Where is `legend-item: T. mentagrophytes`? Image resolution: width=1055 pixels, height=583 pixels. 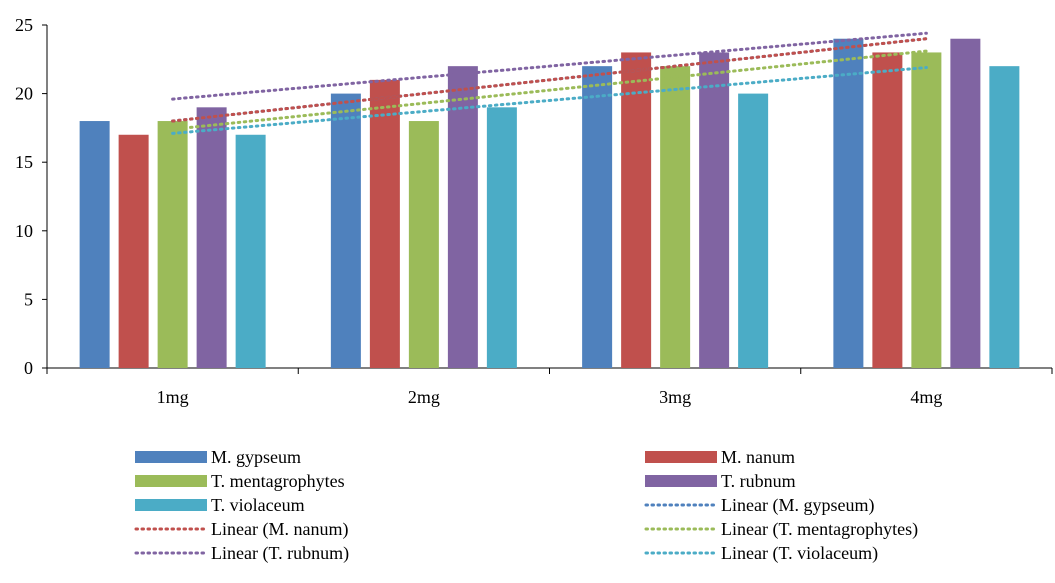 legend-item: T. mentagrophytes is located at coordinates (240, 481).